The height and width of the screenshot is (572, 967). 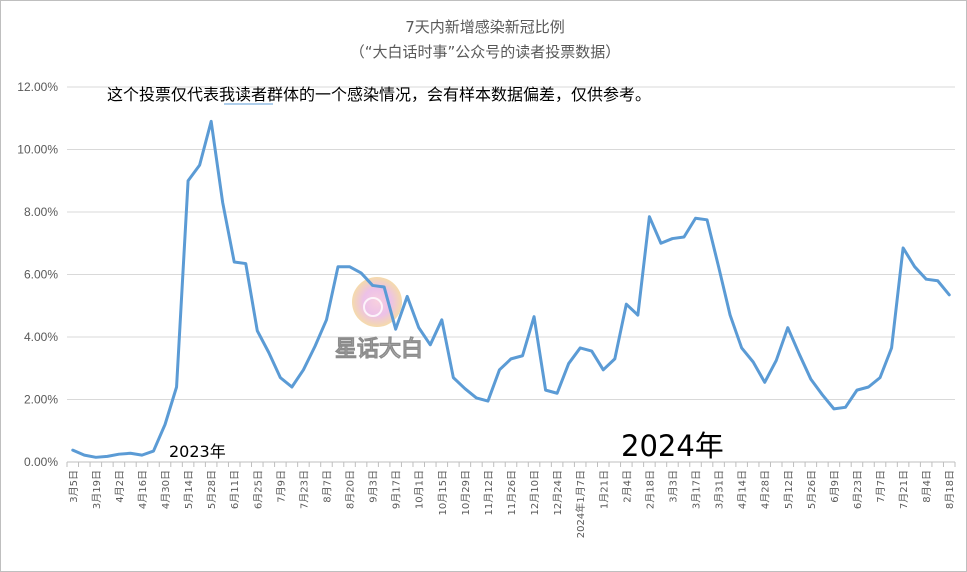 What do you see at coordinates (858, 489) in the screenshot?
I see `x-tick-label: 6月23日` at bounding box center [858, 489].